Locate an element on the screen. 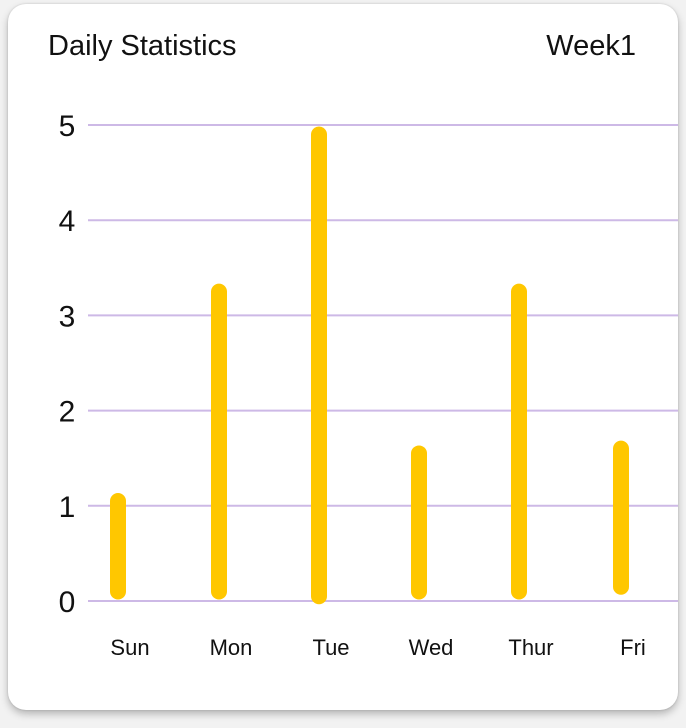 The image size is (686, 728). chart-title: Daily Statistics is located at coordinates (142, 46).